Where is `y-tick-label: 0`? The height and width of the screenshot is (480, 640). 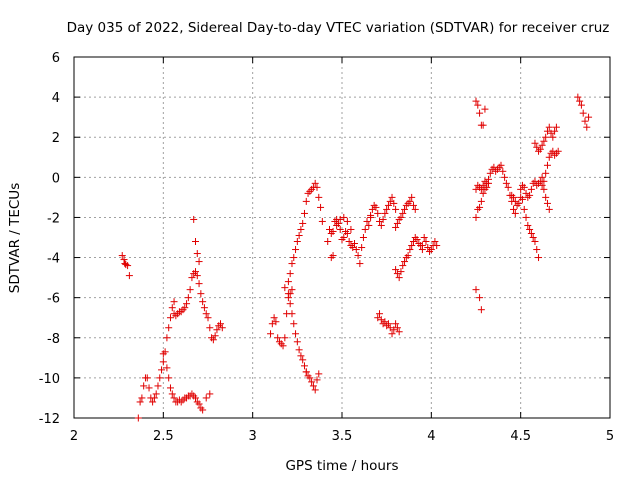
y-tick-label: 0 is located at coordinates (56, 178).